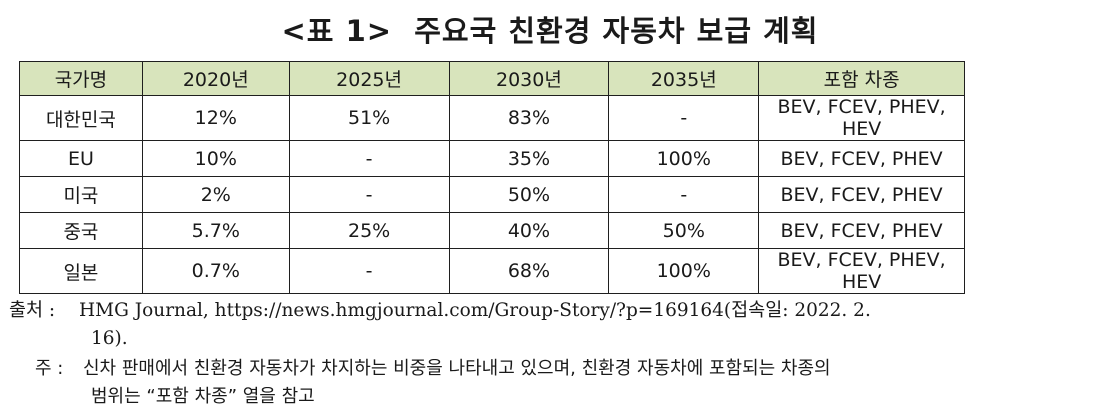  Describe the element at coordinates (215, 78) in the screenshot. I see `col-header-2020: 2020년` at that location.